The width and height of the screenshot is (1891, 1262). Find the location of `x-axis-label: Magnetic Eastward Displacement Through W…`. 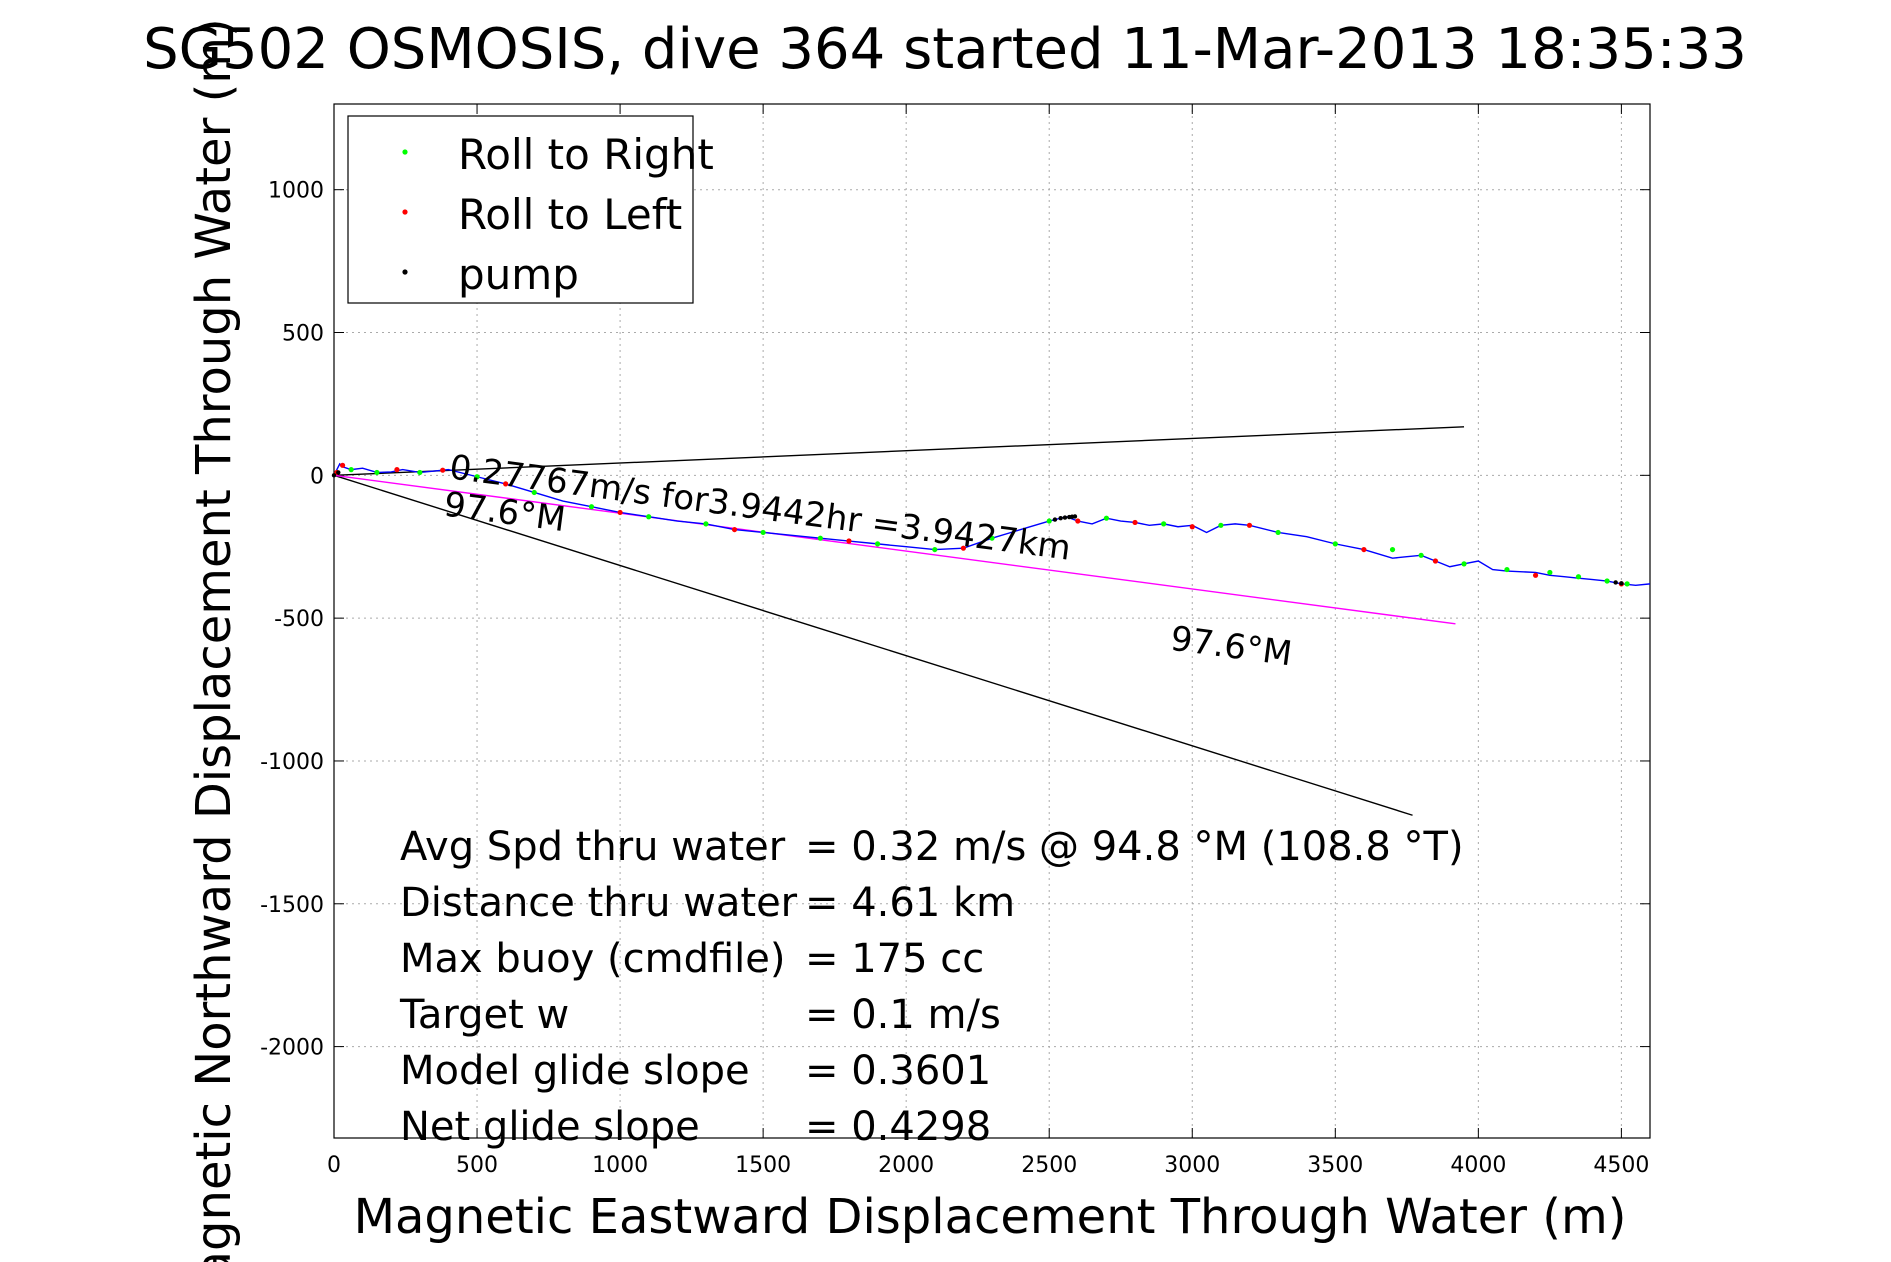

x-axis-label: Magnetic Eastward Displacement Through W… is located at coordinates (990, 1217).